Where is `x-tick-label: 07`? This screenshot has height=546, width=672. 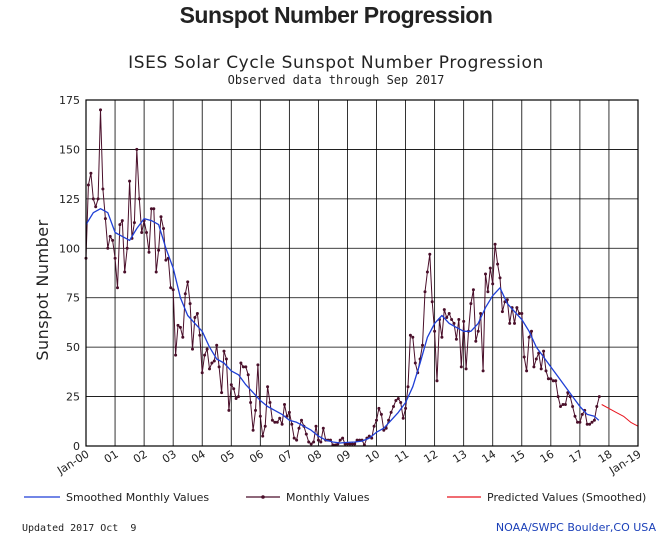
x-tick-label: 07 is located at coordinates (285, 457).